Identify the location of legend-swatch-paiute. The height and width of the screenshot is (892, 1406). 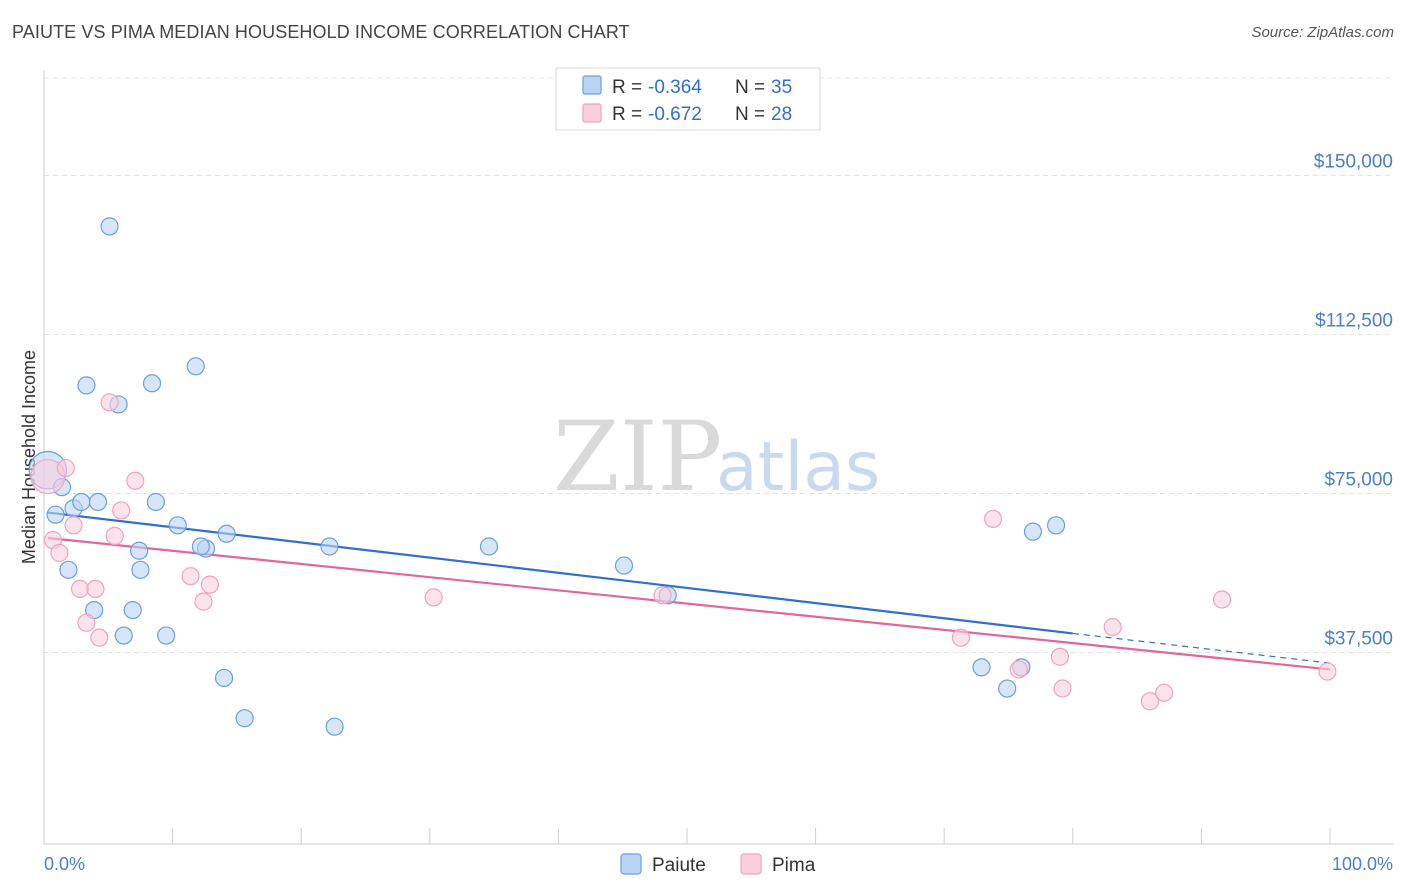
(592, 85).